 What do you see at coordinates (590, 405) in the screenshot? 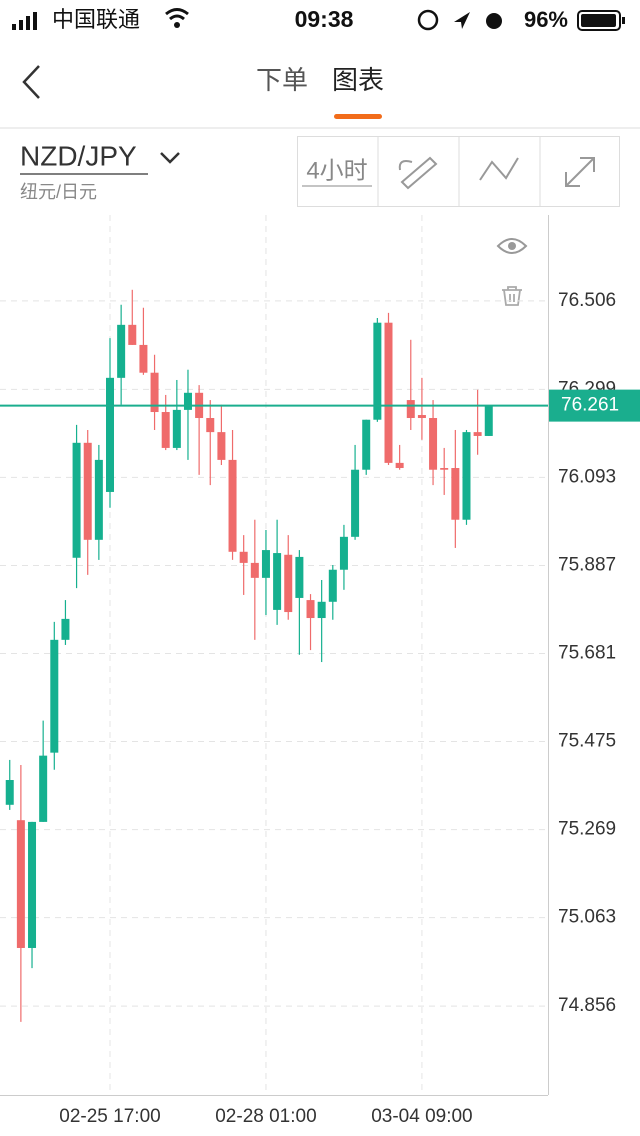
I see `last-price-label: 76.261` at bounding box center [590, 405].